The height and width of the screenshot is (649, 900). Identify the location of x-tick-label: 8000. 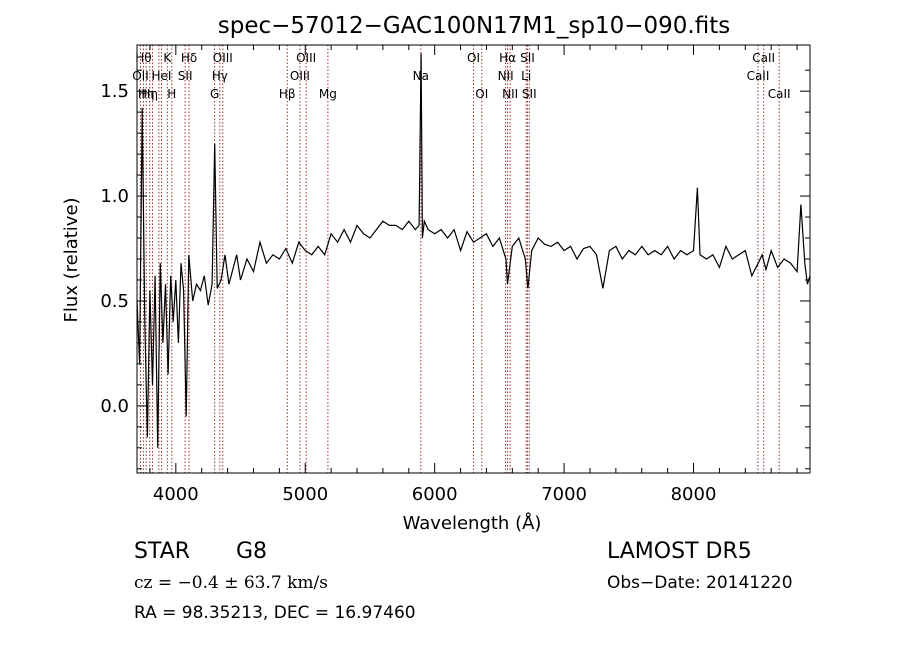
(694, 494).